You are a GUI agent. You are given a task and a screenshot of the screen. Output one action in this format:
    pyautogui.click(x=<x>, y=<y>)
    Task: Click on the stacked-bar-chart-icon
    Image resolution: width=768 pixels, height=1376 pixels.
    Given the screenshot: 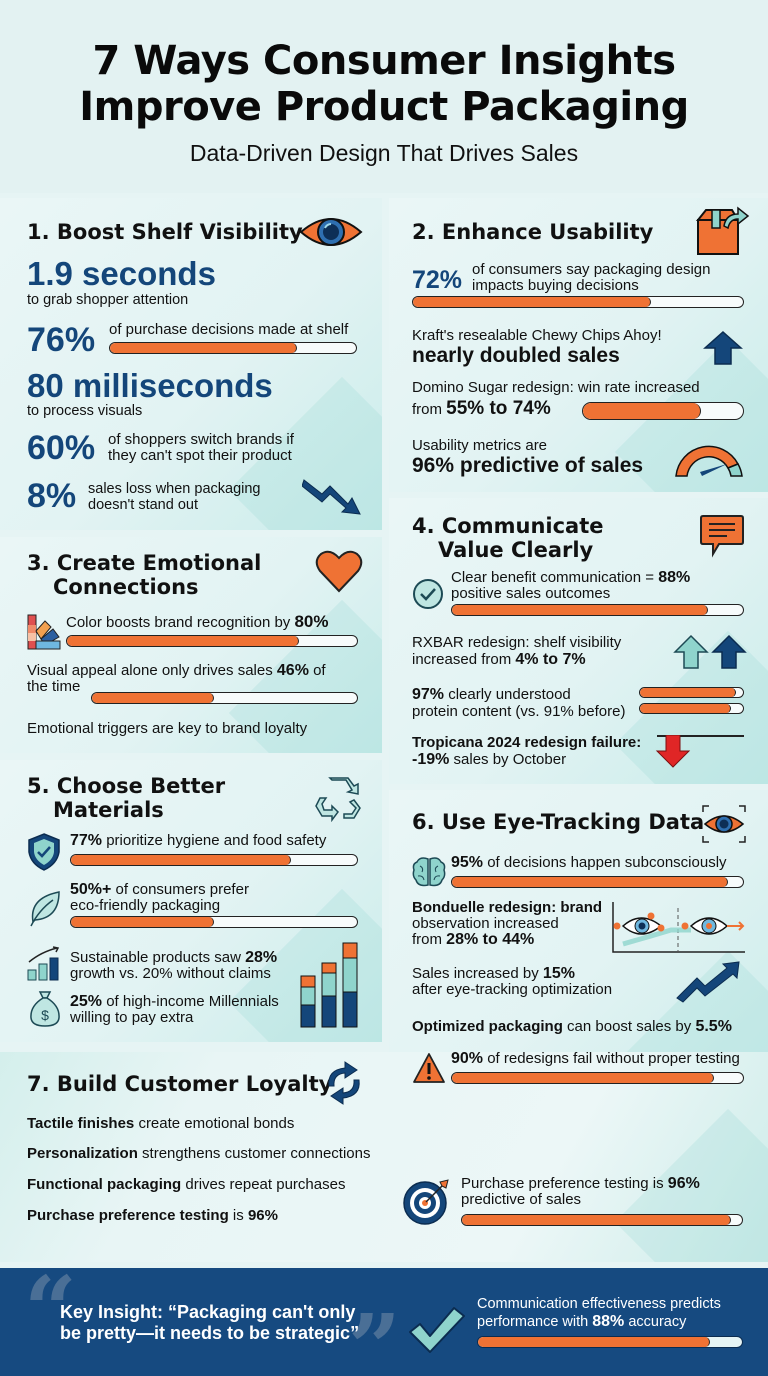 What is the action you would take?
    pyautogui.click(x=329, y=985)
    